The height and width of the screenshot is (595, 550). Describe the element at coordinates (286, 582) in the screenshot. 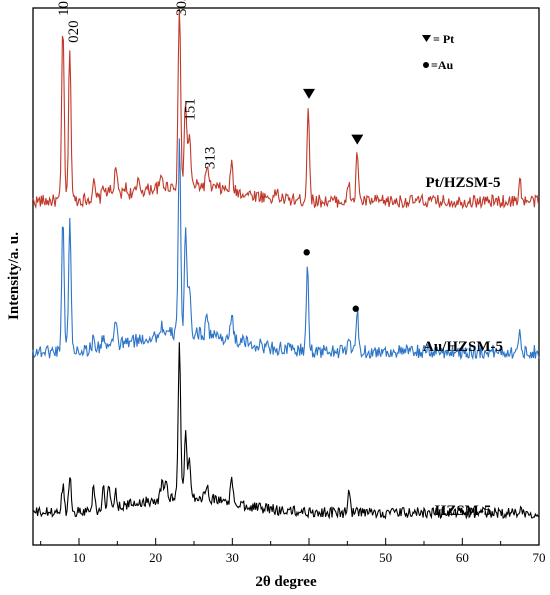

I see `x-axis-title: 2θ degree` at that location.